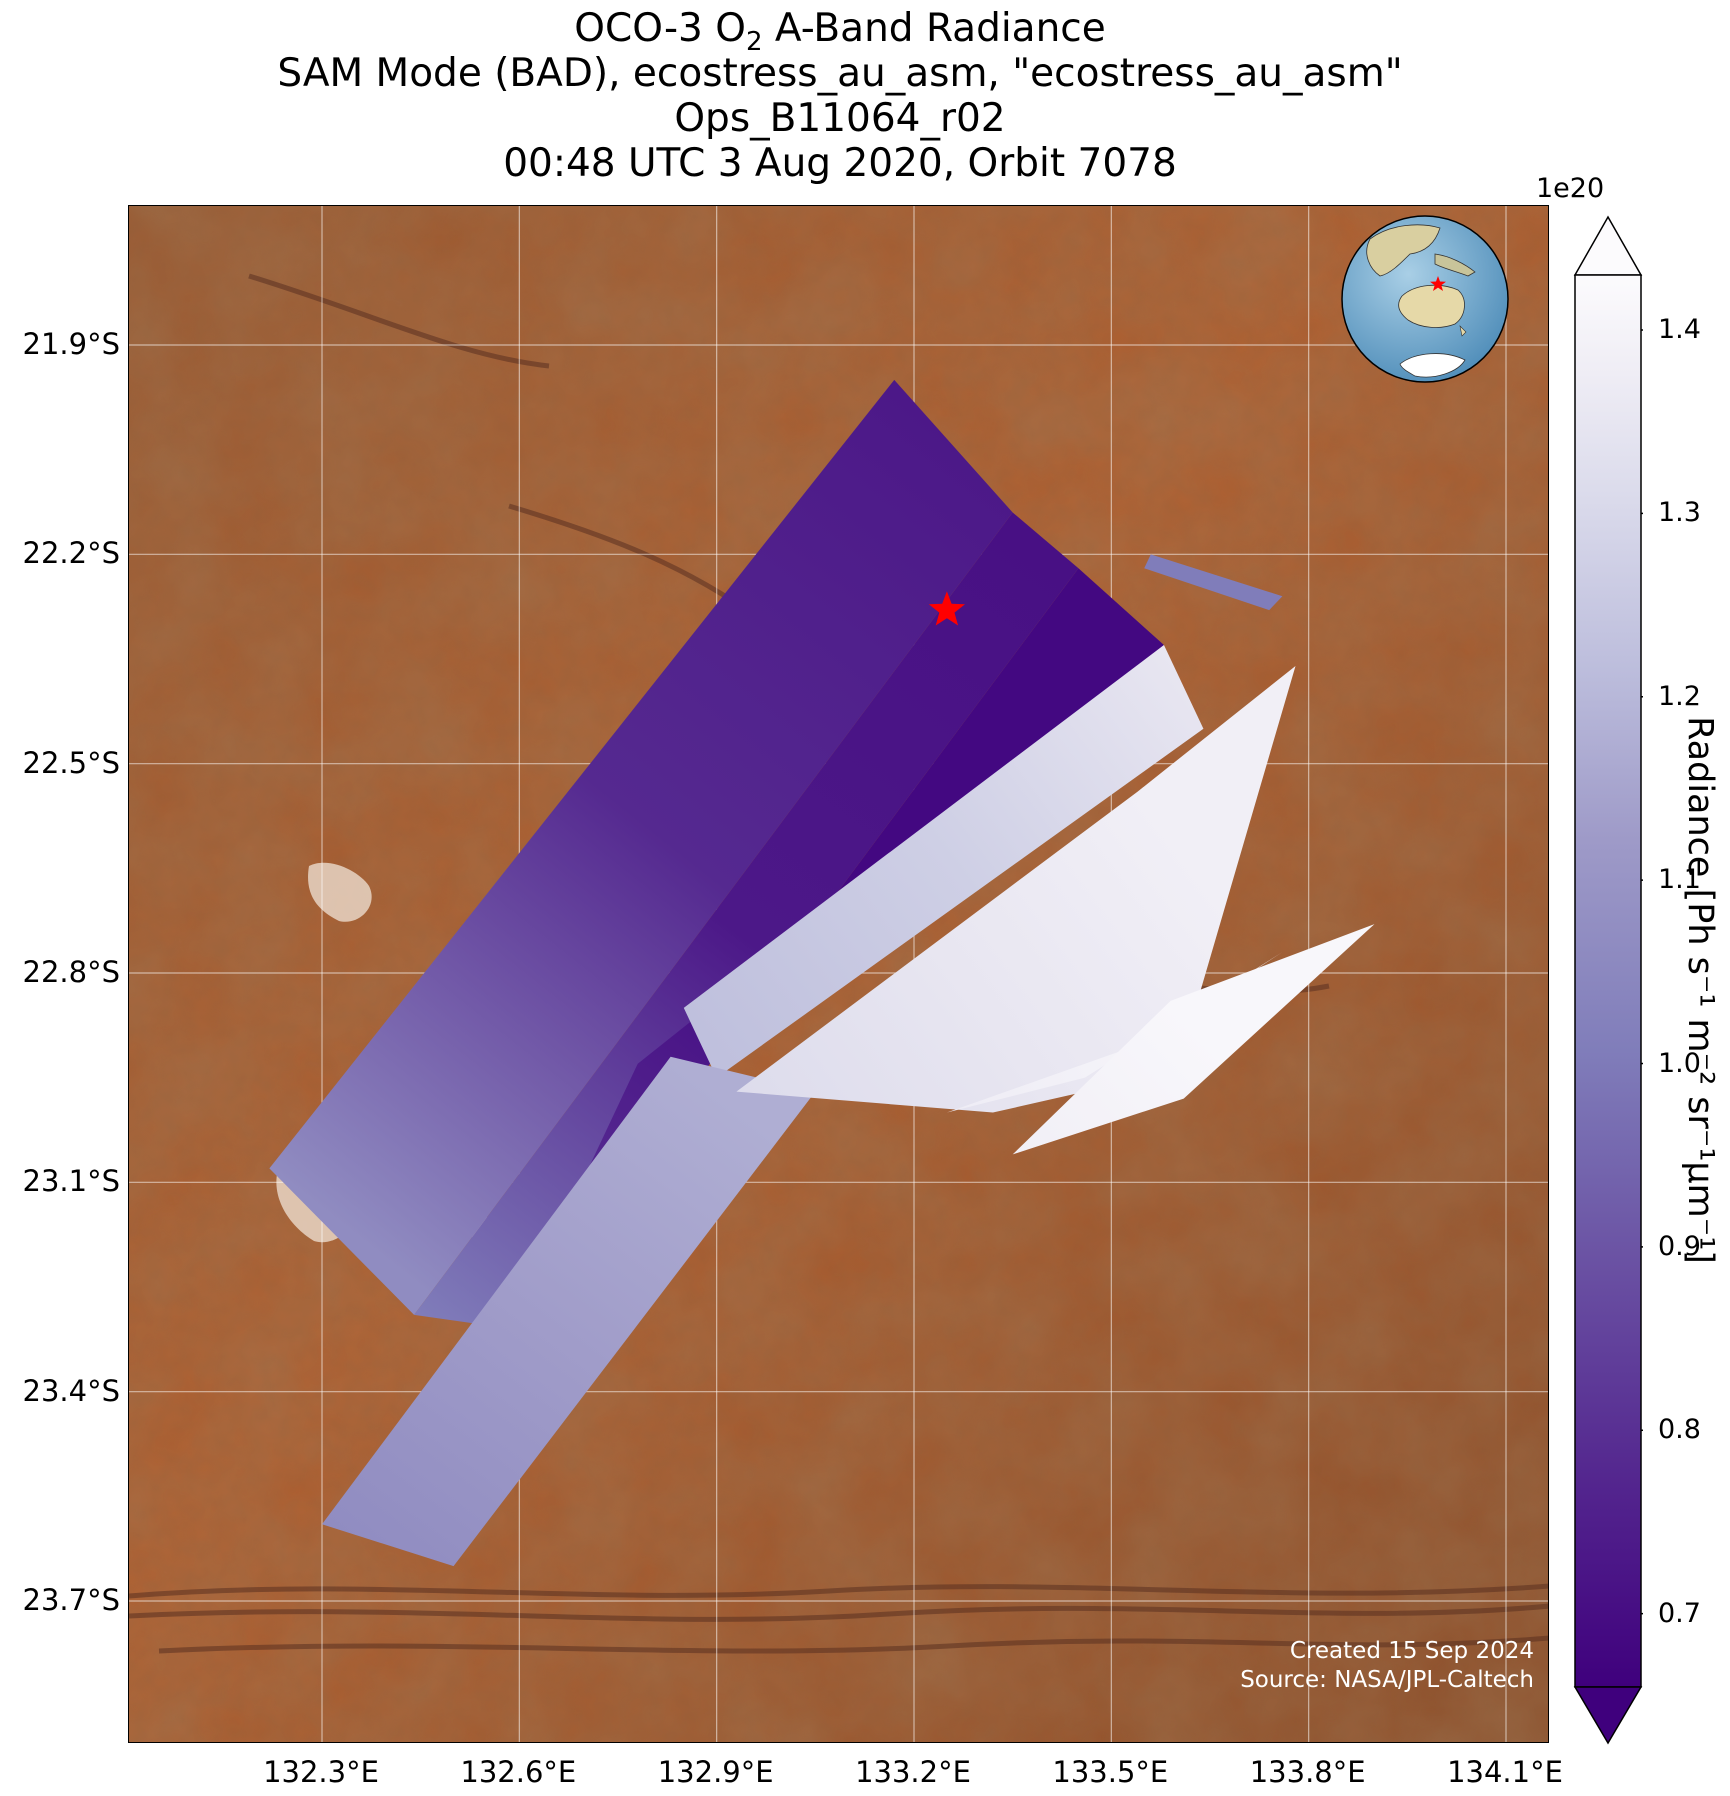 This screenshot has height=1796, width=1730. I want to click on colorbar-tick-label: 1.1, so click(1679, 880).